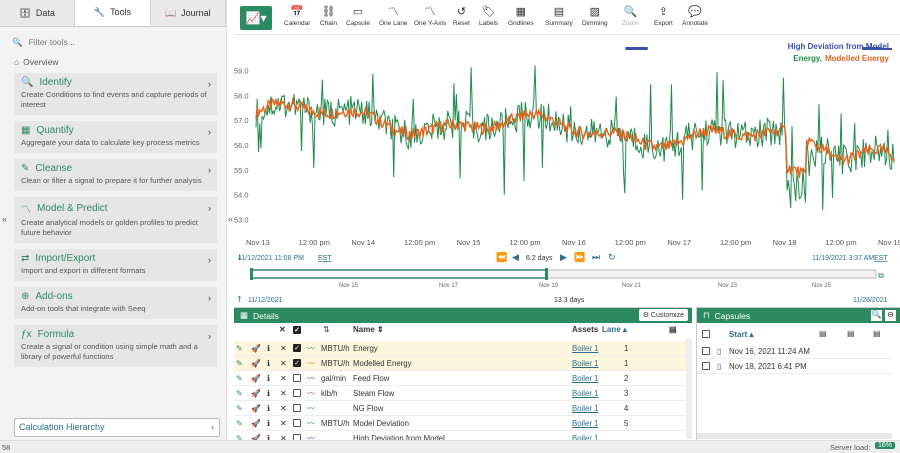 The image size is (900, 453). What do you see at coordinates (38, 13) in the screenshot?
I see `tab-data: 🗄 Data` at bounding box center [38, 13].